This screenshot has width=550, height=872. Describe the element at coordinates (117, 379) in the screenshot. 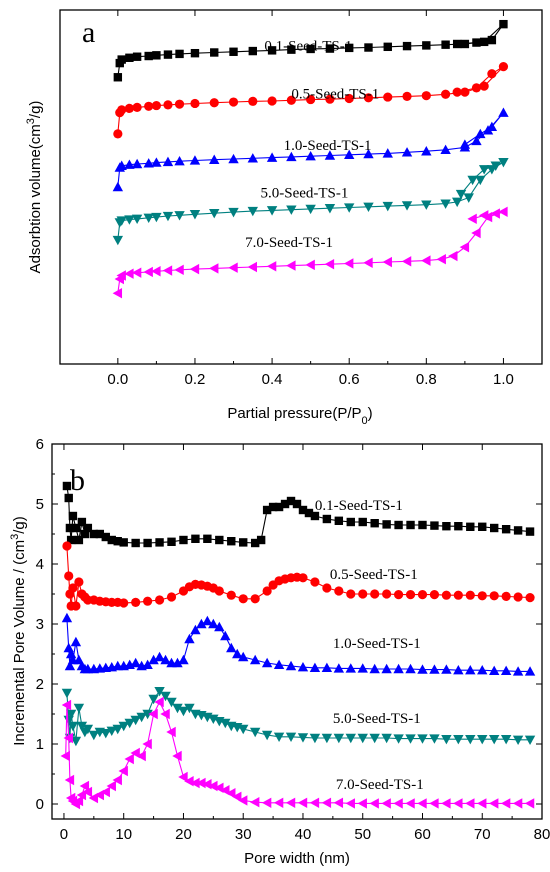

I see `panel-a-x-tick-label: 0.0` at that location.